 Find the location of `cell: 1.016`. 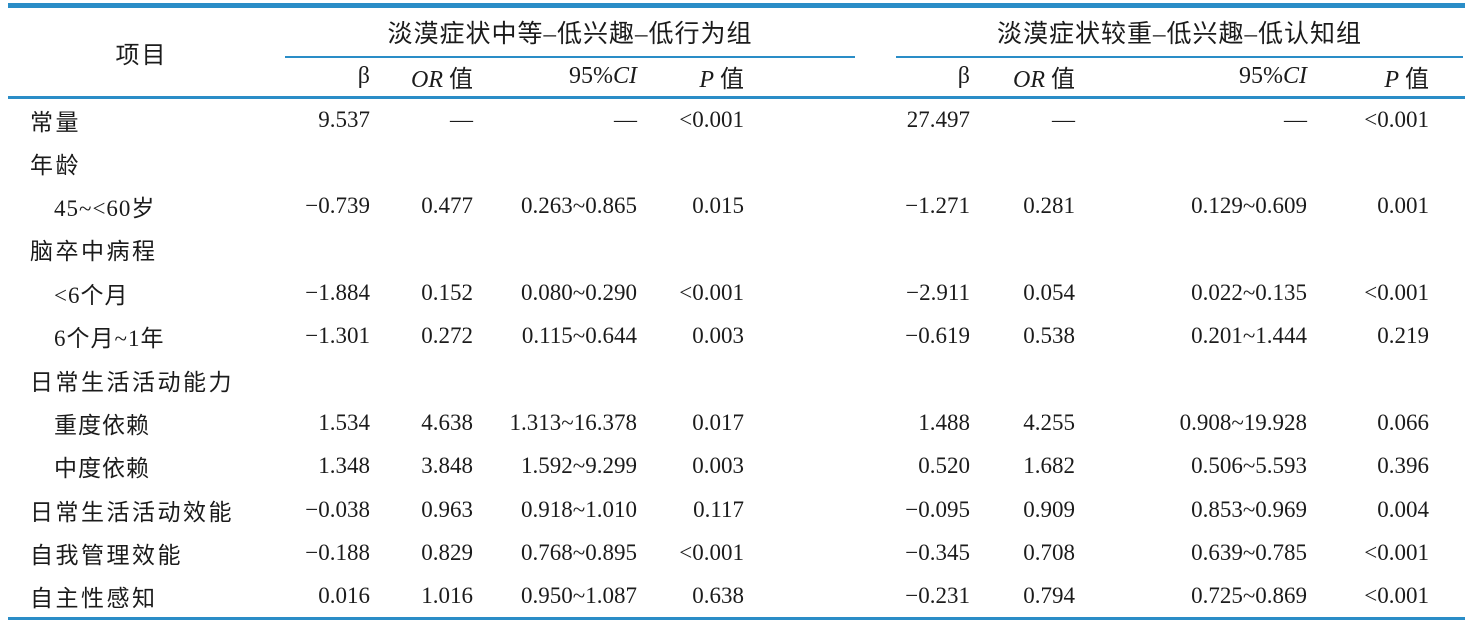

cell: 1.016 is located at coordinates (445, 597).